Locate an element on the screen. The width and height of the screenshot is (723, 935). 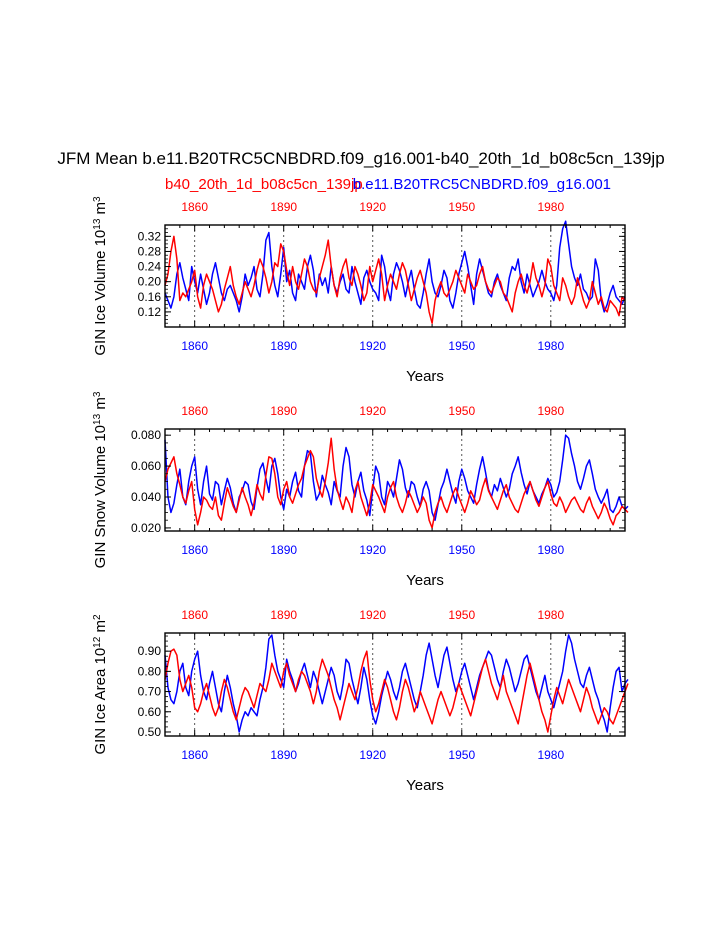
y-axis-label: GIN Snow Volume 1013 m3 is located at coordinates (101, 479).